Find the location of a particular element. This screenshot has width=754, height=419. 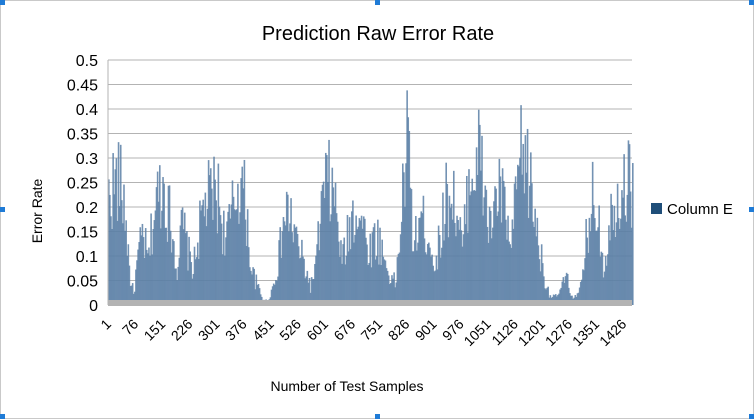

selection-handle-bc is located at coordinates (377, 416).